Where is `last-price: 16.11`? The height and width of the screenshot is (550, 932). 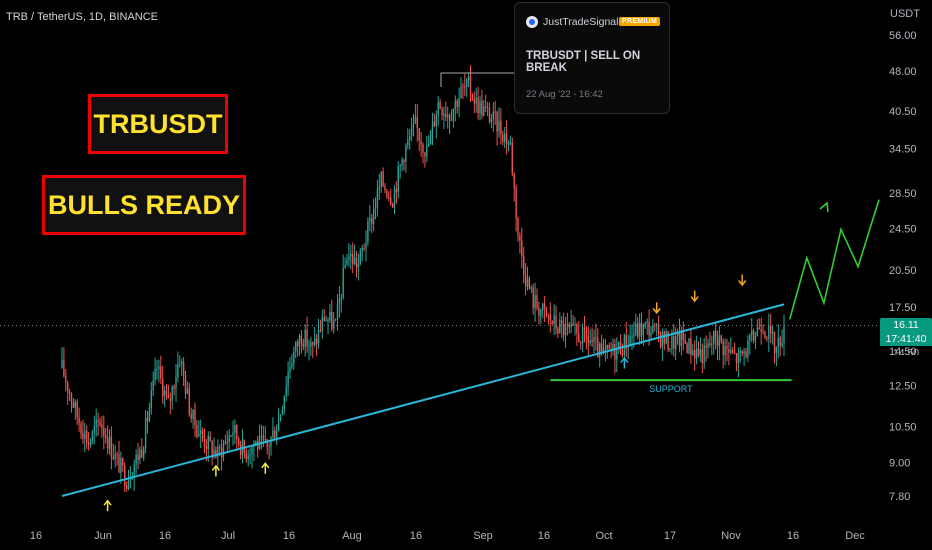
last-price: 16.11 is located at coordinates (906, 325).